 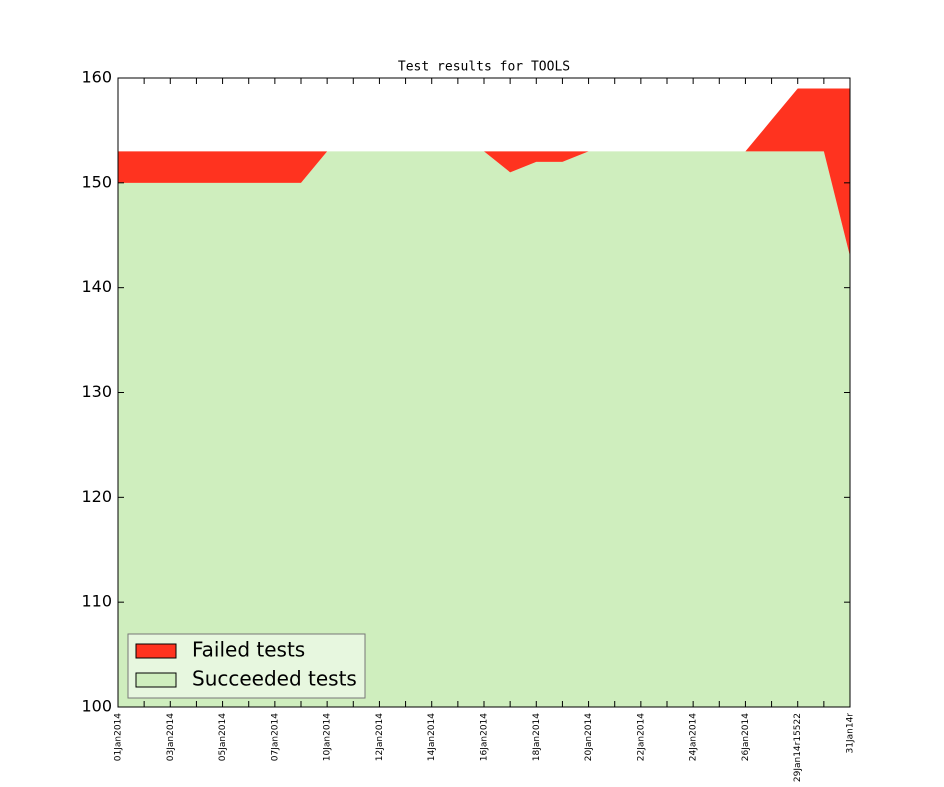 I want to click on x-tick-label: 24Jan2014, so click(x=694, y=737).